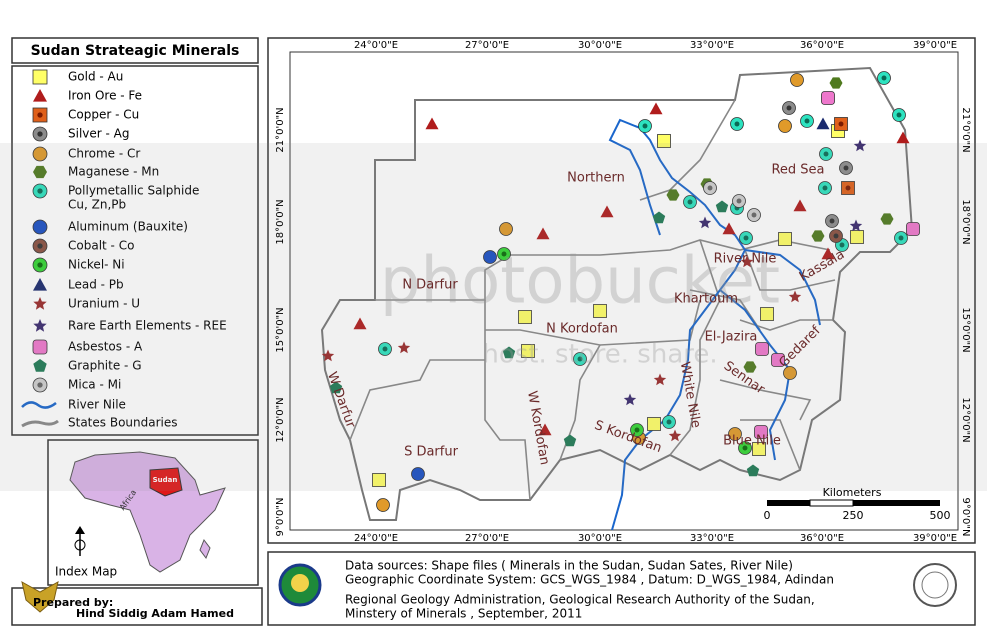  What do you see at coordinates (166, 482) in the screenshot?
I see `sudan-highlight` at bounding box center [166, 482].